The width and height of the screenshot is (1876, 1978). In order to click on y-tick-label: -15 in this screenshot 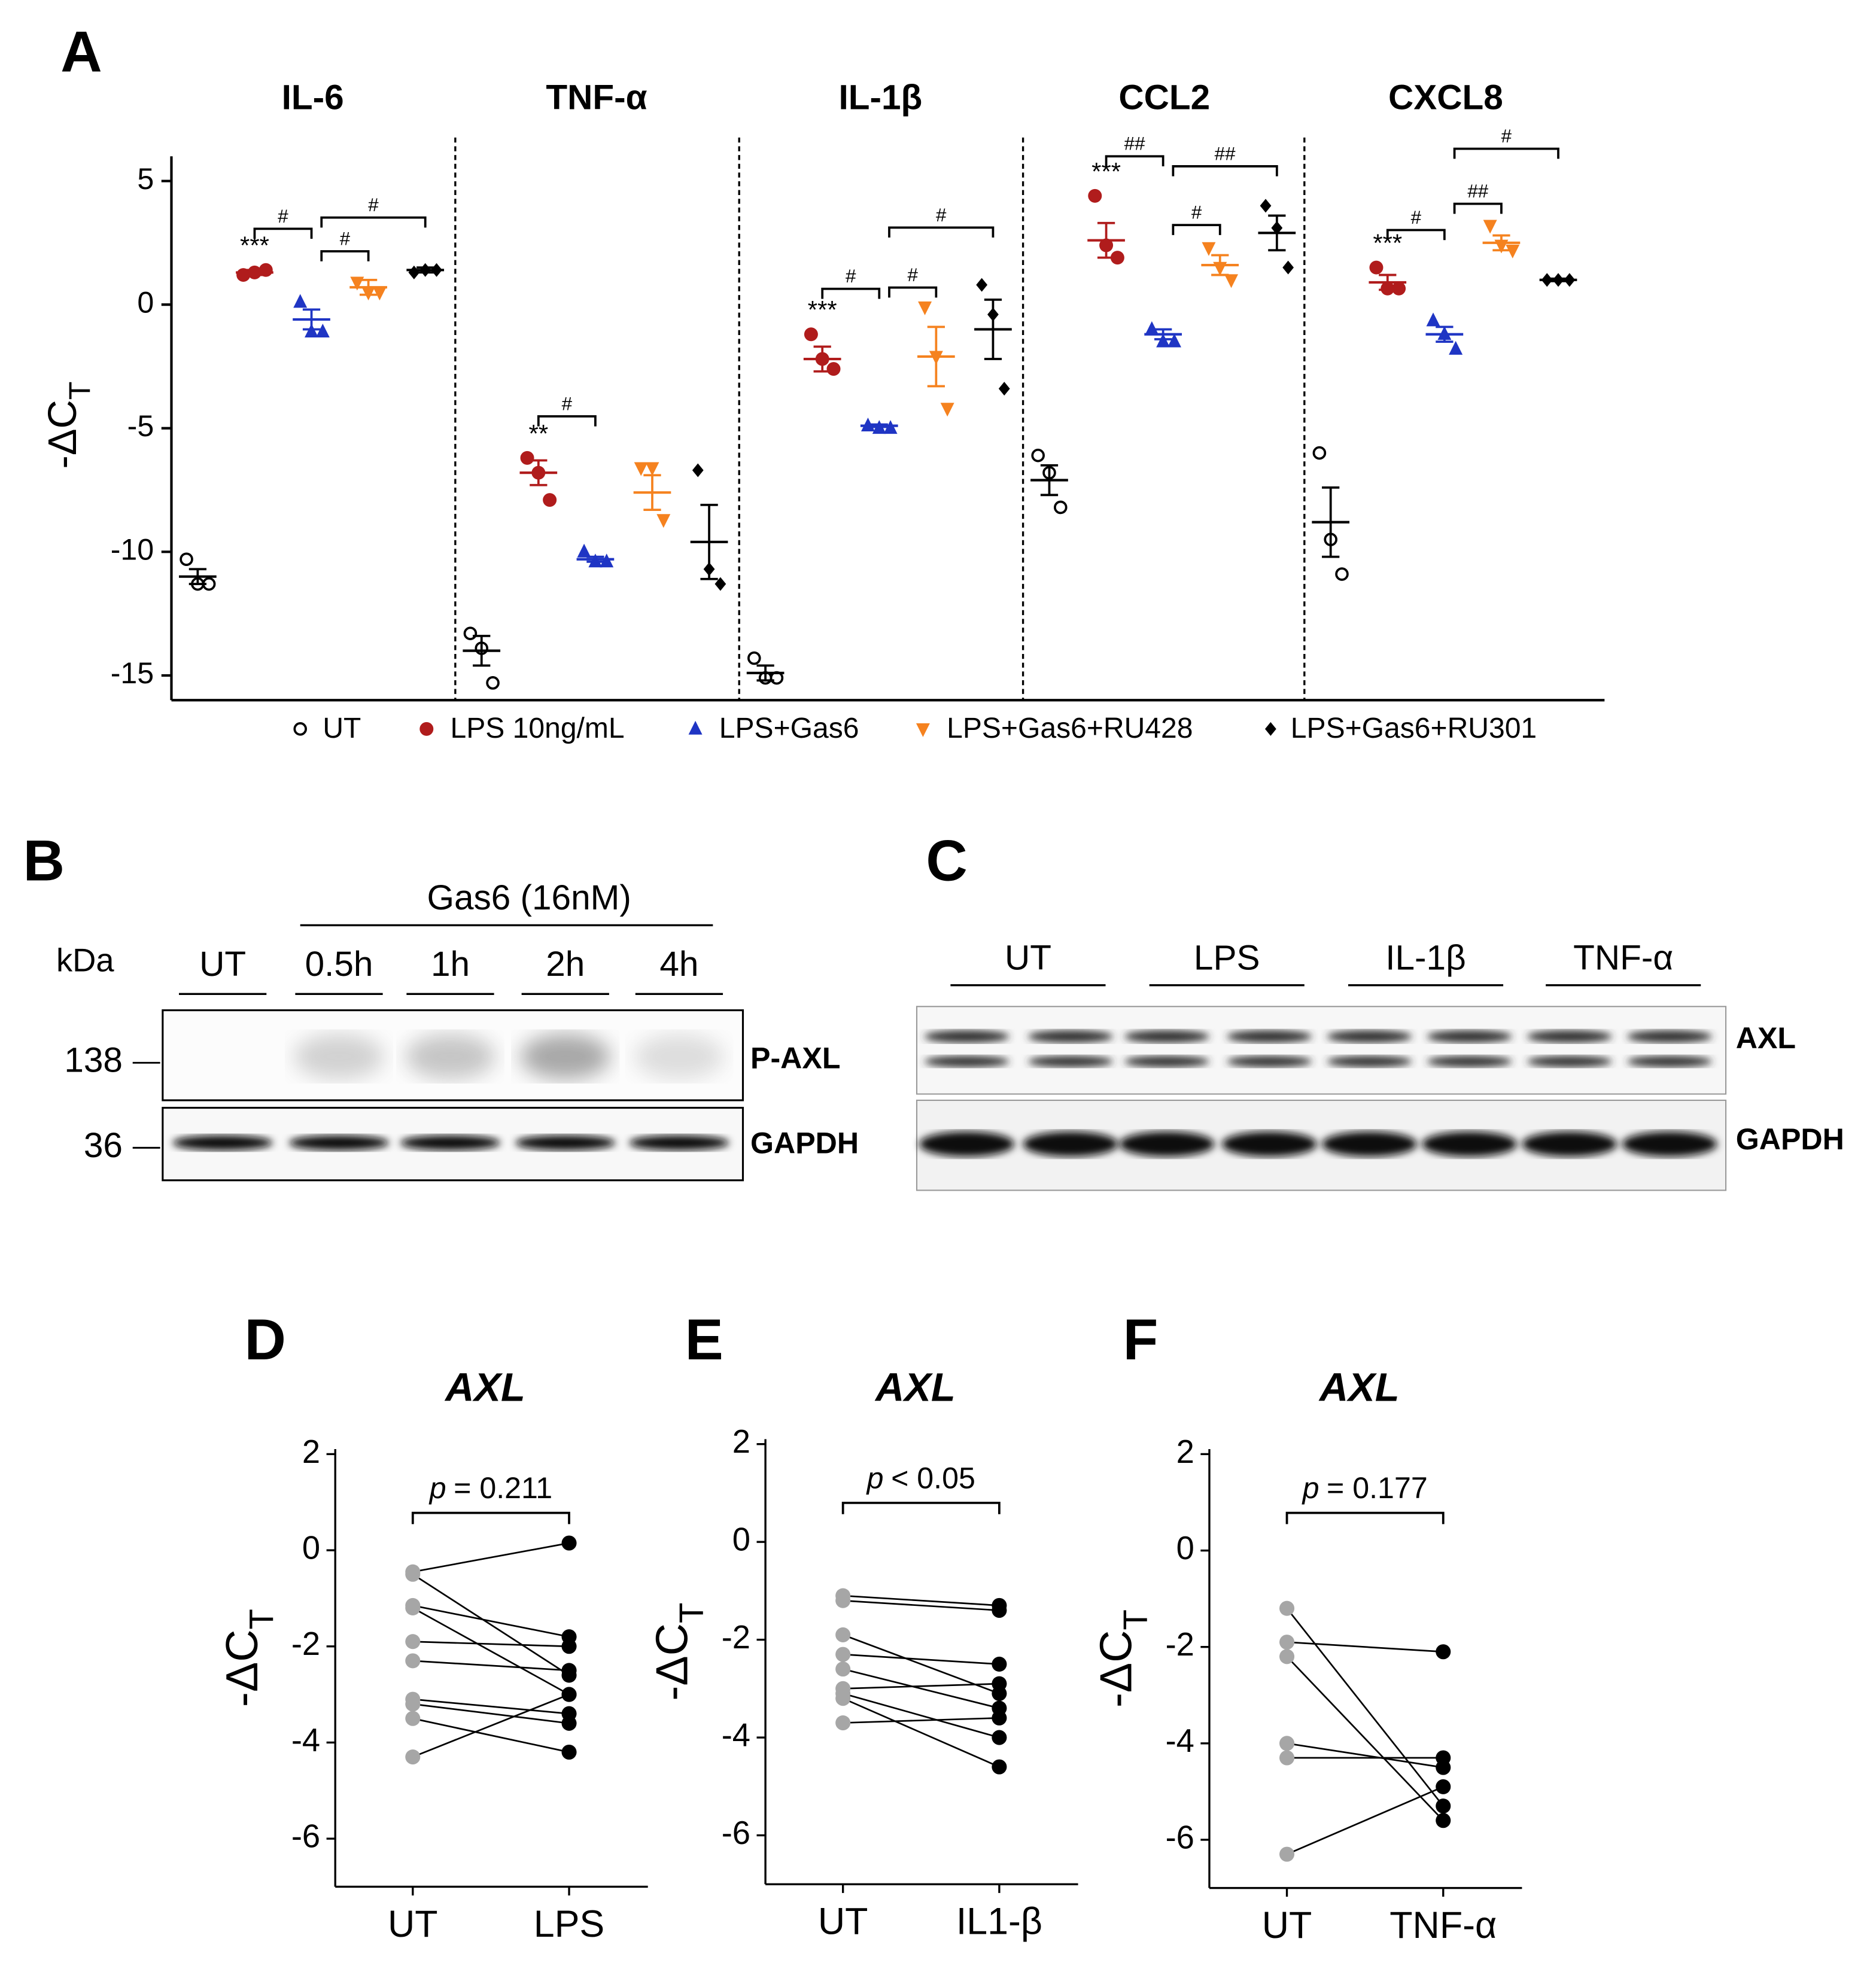, I will do `click(132, 673)`.